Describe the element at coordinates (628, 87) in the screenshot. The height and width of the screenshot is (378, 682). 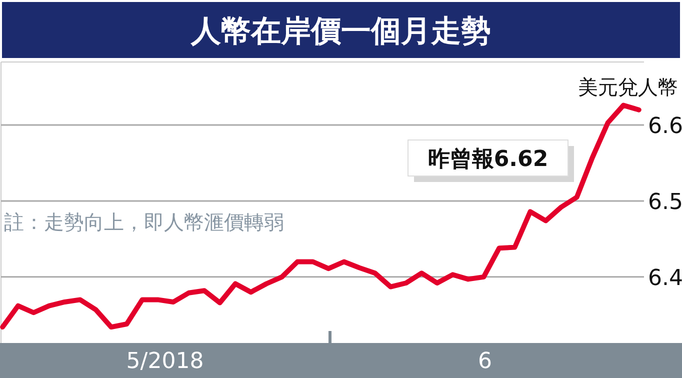
I see `series-label: 美元兌人幣` at that location.